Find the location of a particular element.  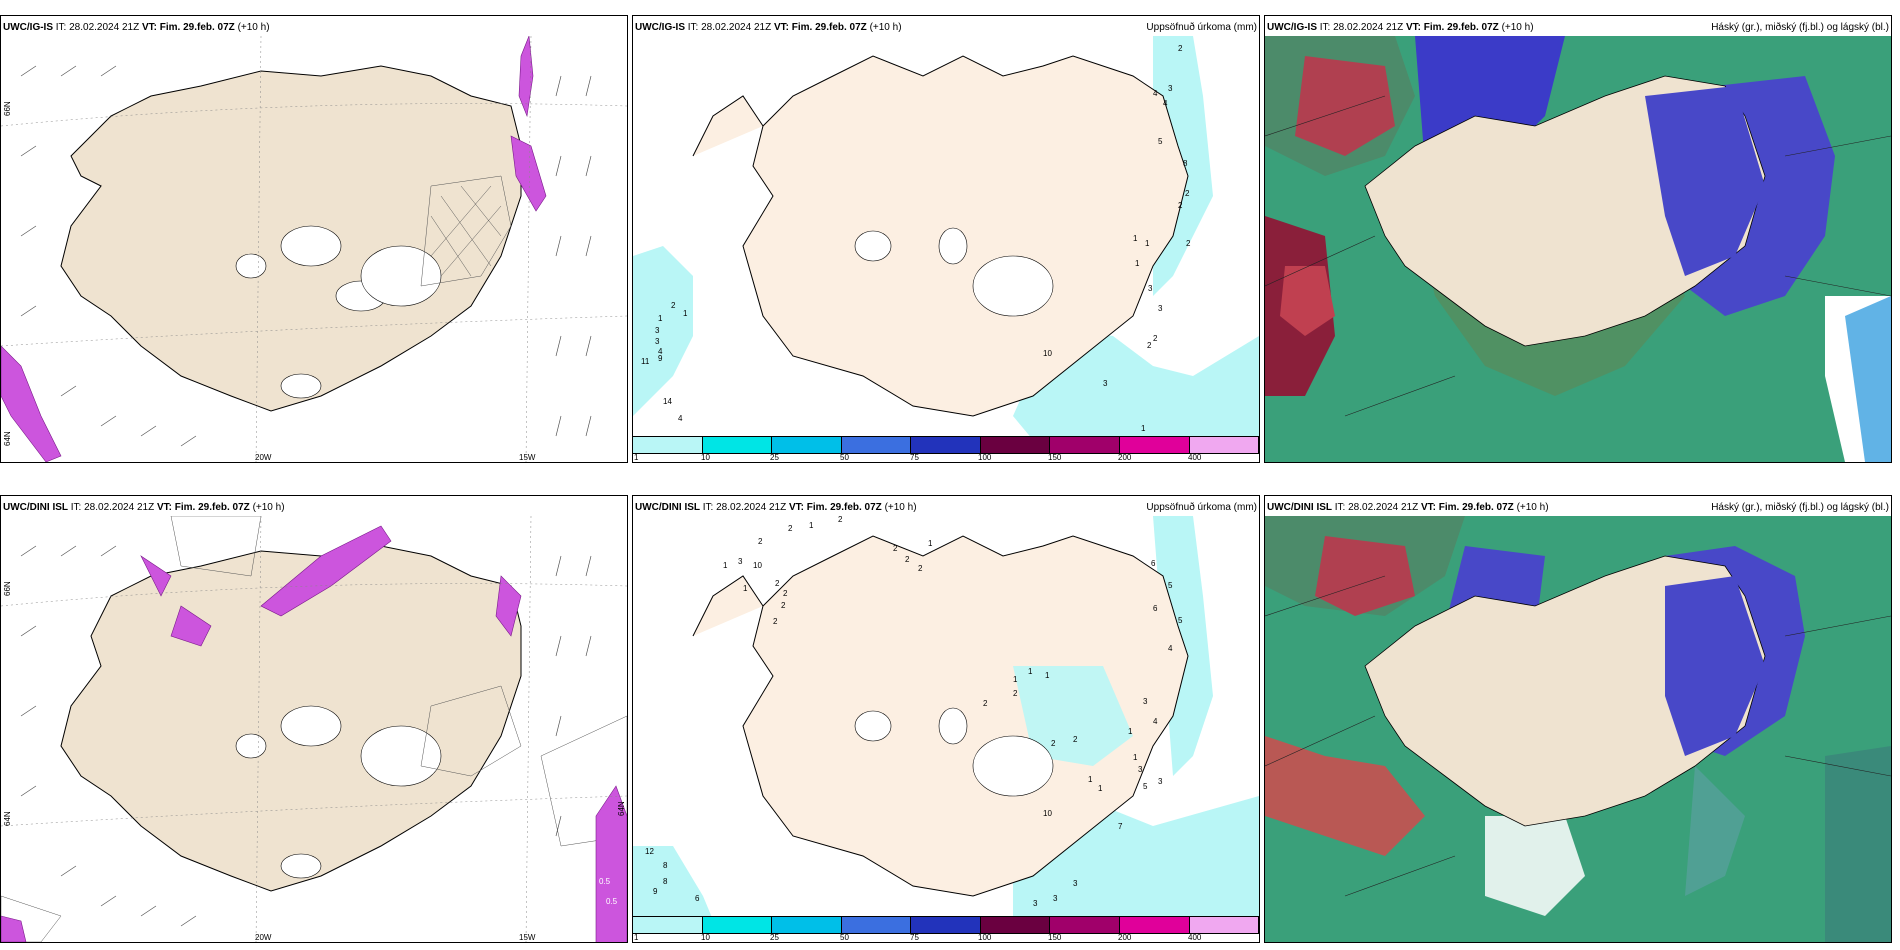

svg-text: 11 is located at coordinates (645, 361).